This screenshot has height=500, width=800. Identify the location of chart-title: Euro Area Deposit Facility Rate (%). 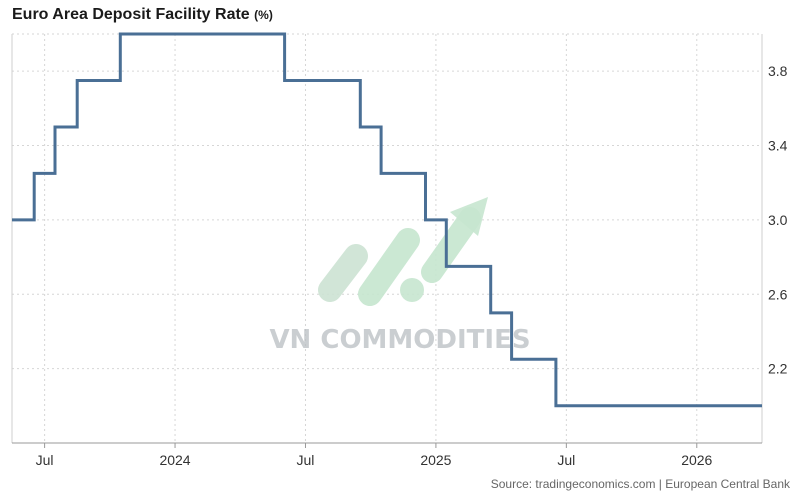
(142, 15).